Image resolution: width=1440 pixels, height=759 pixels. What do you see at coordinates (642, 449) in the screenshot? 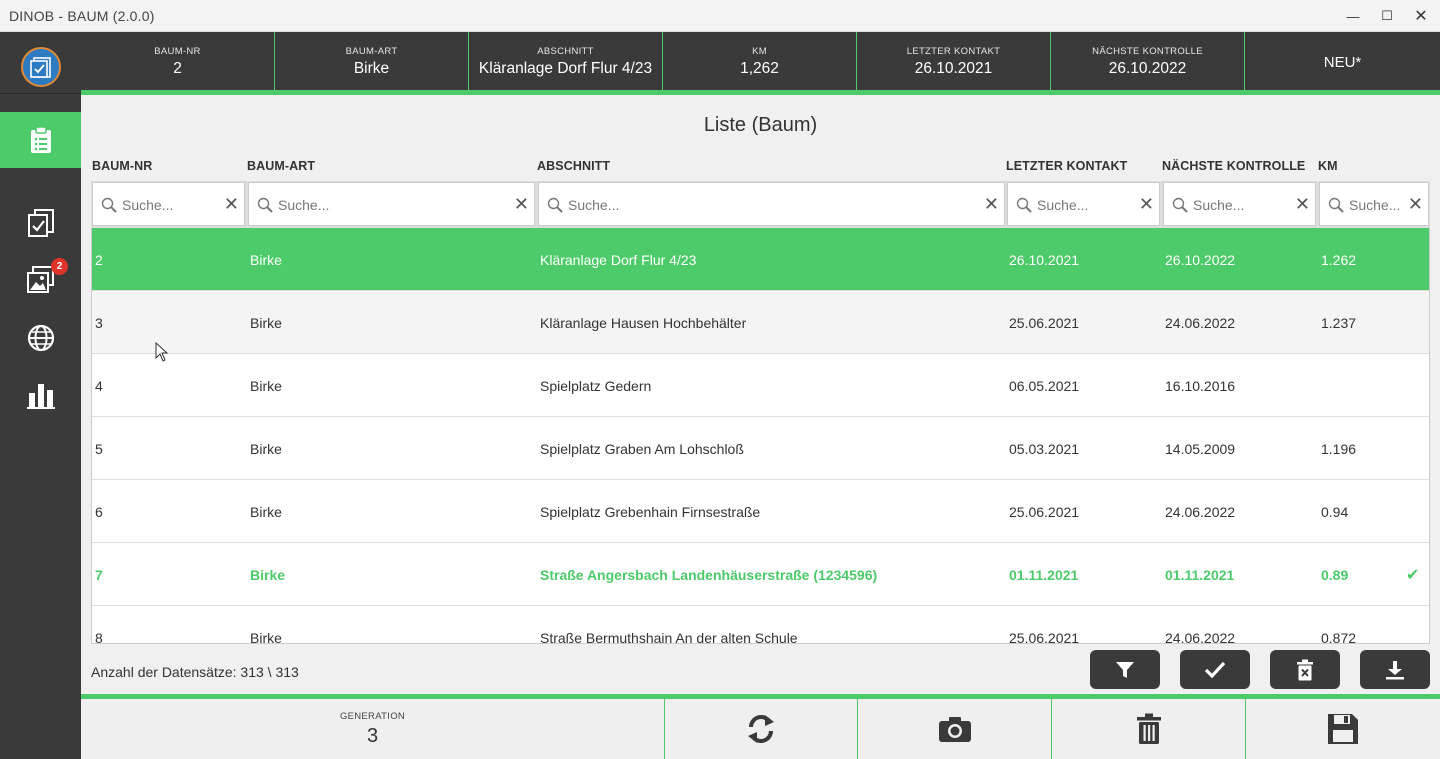
I see `cell-abschnitt: Spielplatz Graben Am Lohschloß` at bounding box center [642, 449].